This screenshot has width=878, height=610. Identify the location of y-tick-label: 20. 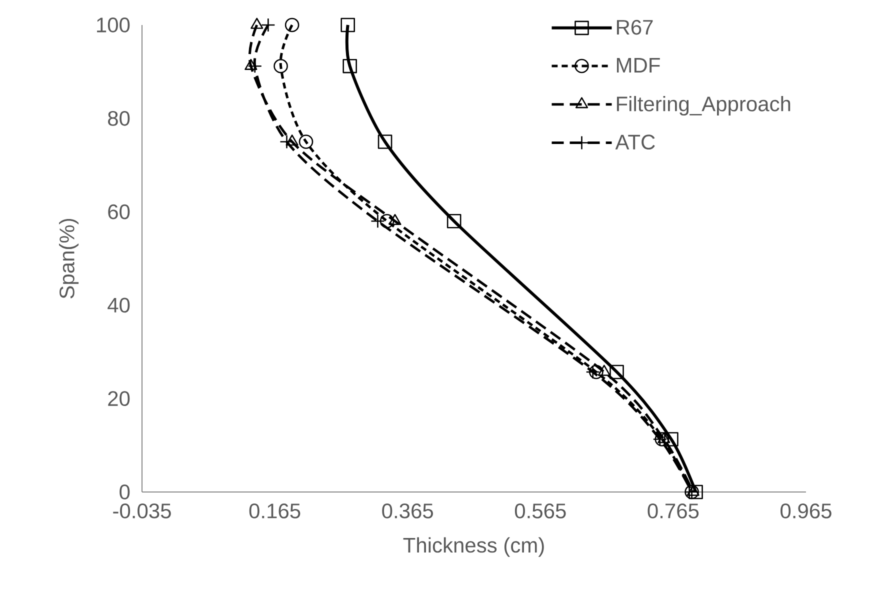
(119, 398).